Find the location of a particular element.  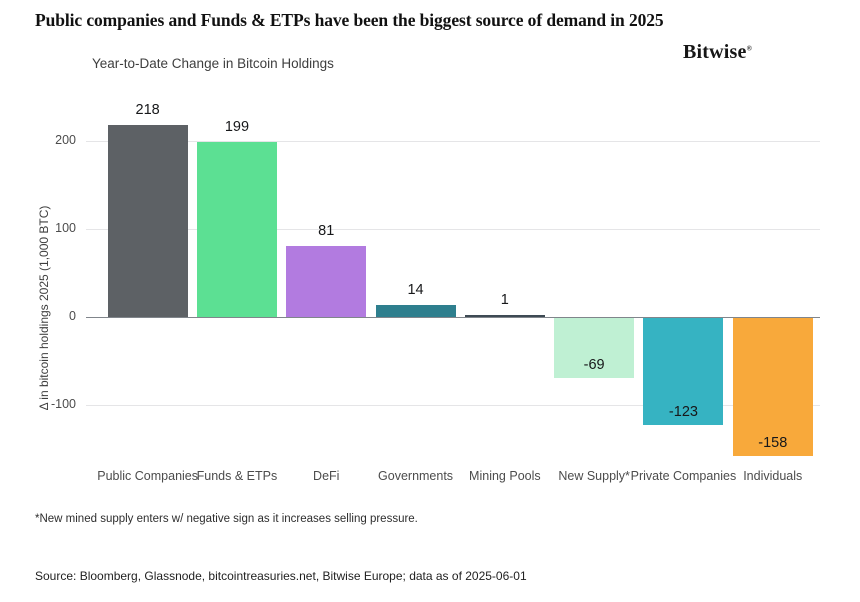

bar-value-label: -69 is located at coordinates (594, 364).